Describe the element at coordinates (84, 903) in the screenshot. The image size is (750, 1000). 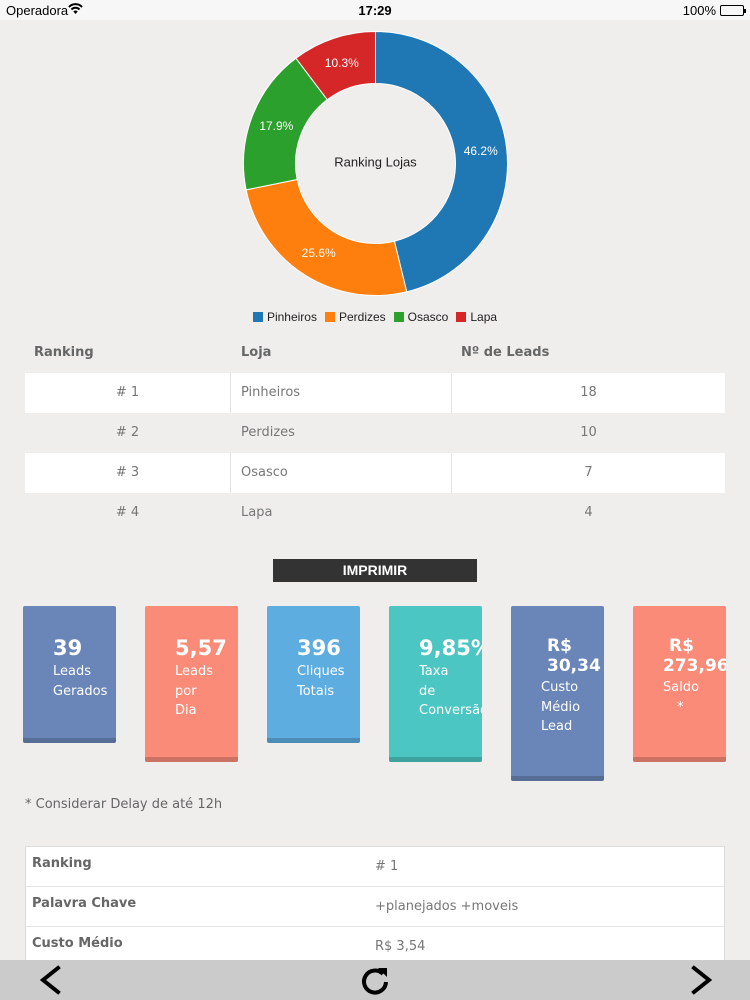
I see `row-key: Palavra Chave` at that location.